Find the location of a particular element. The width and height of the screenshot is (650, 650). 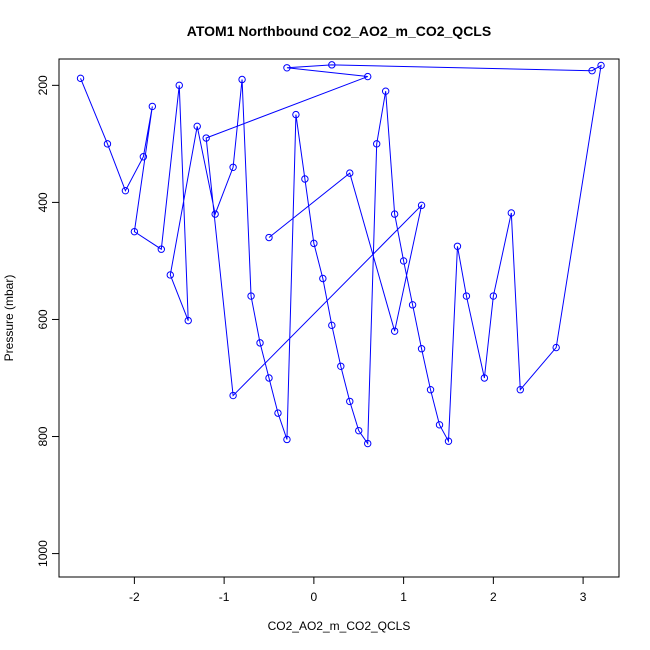

x-tick-label: 1 is located at coordinates (403, 597).